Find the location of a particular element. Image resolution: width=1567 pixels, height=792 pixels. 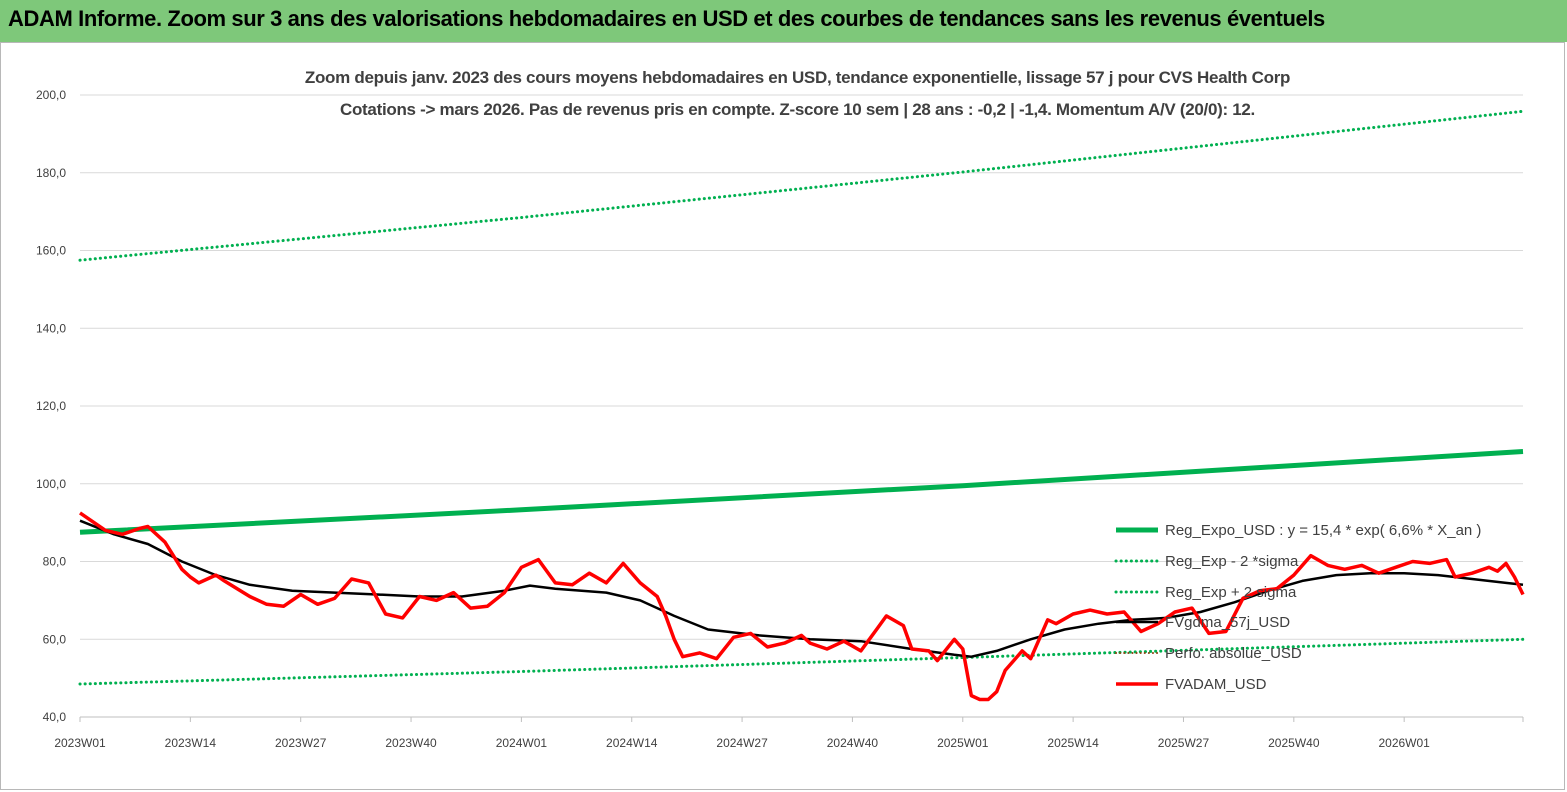

x-tick-label: 2026W01 is located at coordinates (1404, 743).